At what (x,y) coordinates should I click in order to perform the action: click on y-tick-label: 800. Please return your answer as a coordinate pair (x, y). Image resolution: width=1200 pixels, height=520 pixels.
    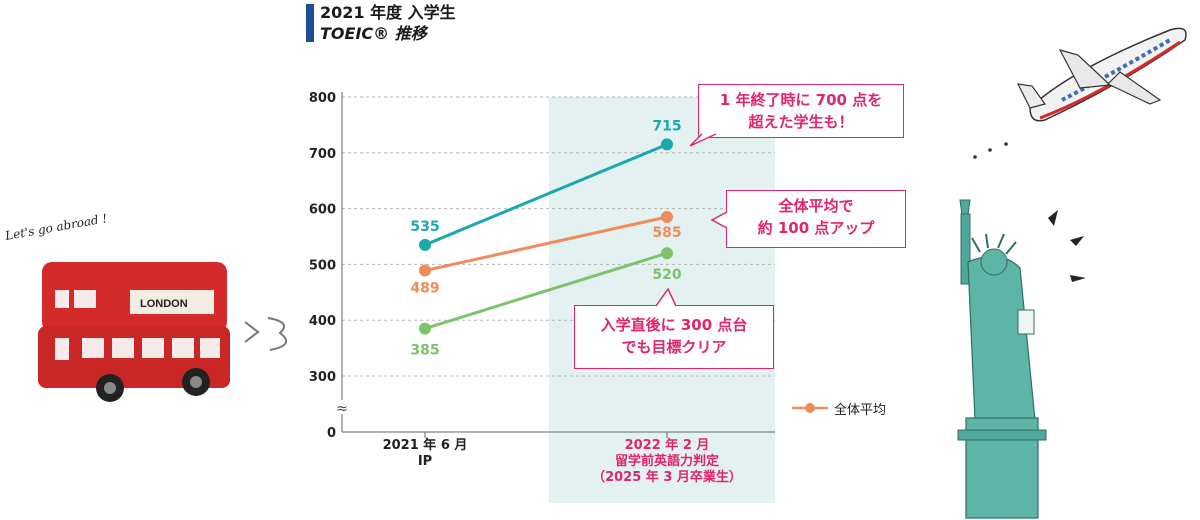
    Looking at the image, I should click on (322, 98).